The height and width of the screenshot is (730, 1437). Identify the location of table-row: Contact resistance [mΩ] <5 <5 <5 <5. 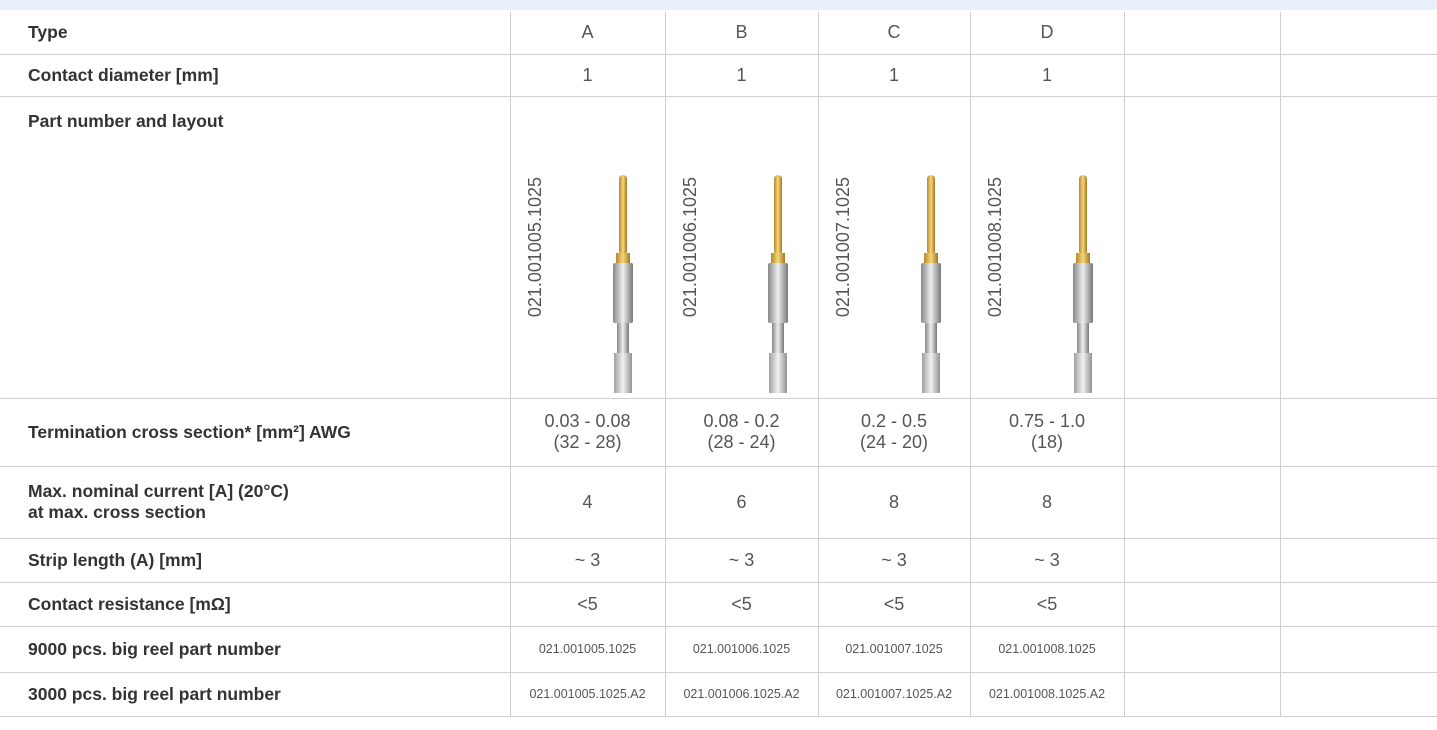
(718, 604).